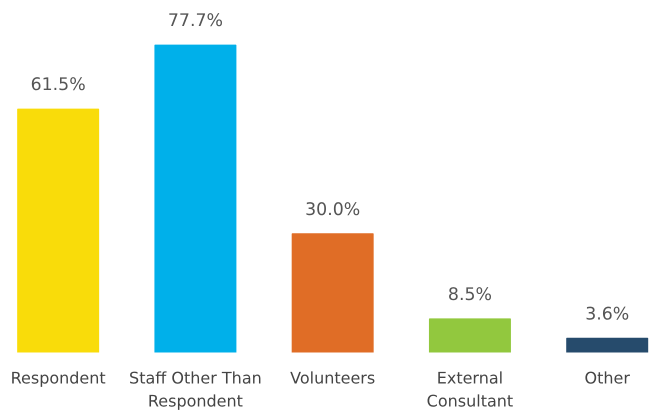 This screenshot has width=652, height=413. I want to click on x-tick-label: Volunteers, so click(333, 378).